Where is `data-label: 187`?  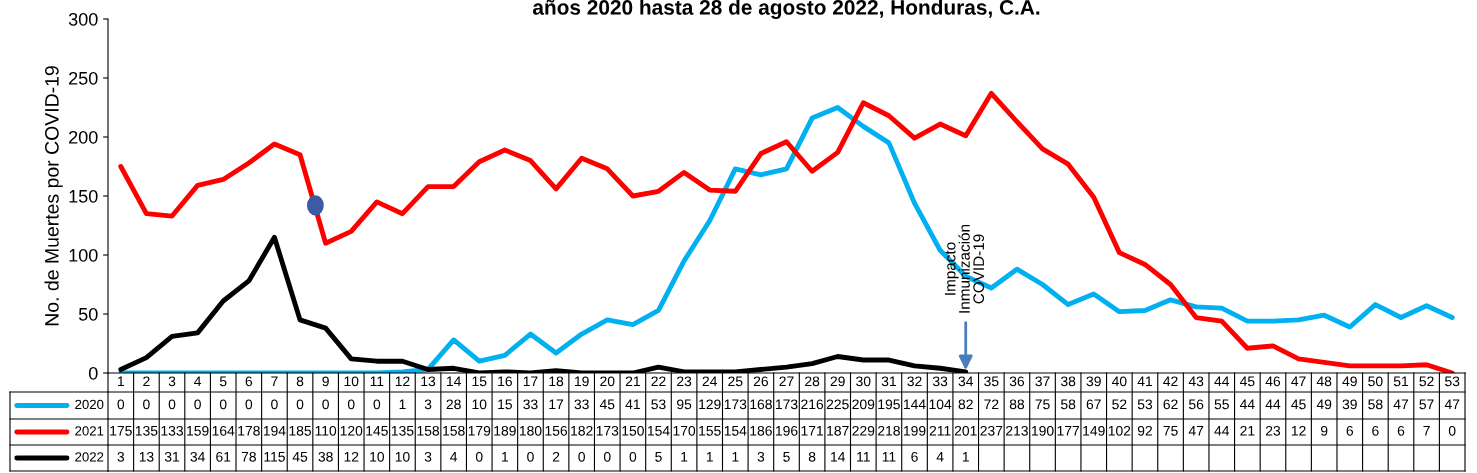
data-label: 187 is located at coordinates (838, 430).